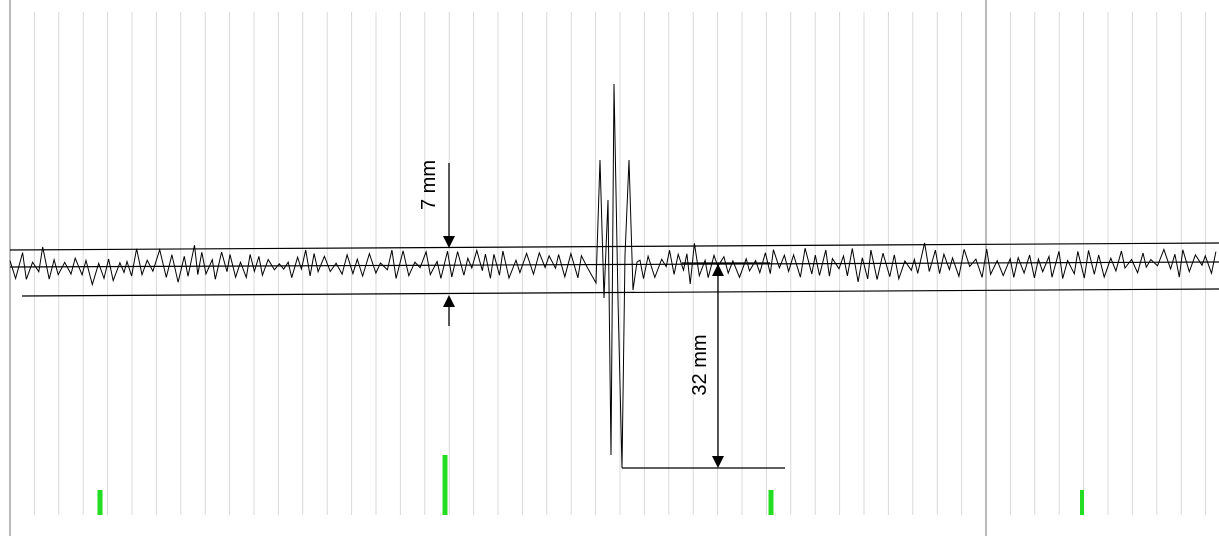 This screenshot has height=536, width=1219. Describe the element at coordinates (700, 364) in the screenshot. I see `dim-large-label: 32 mm` at that location.